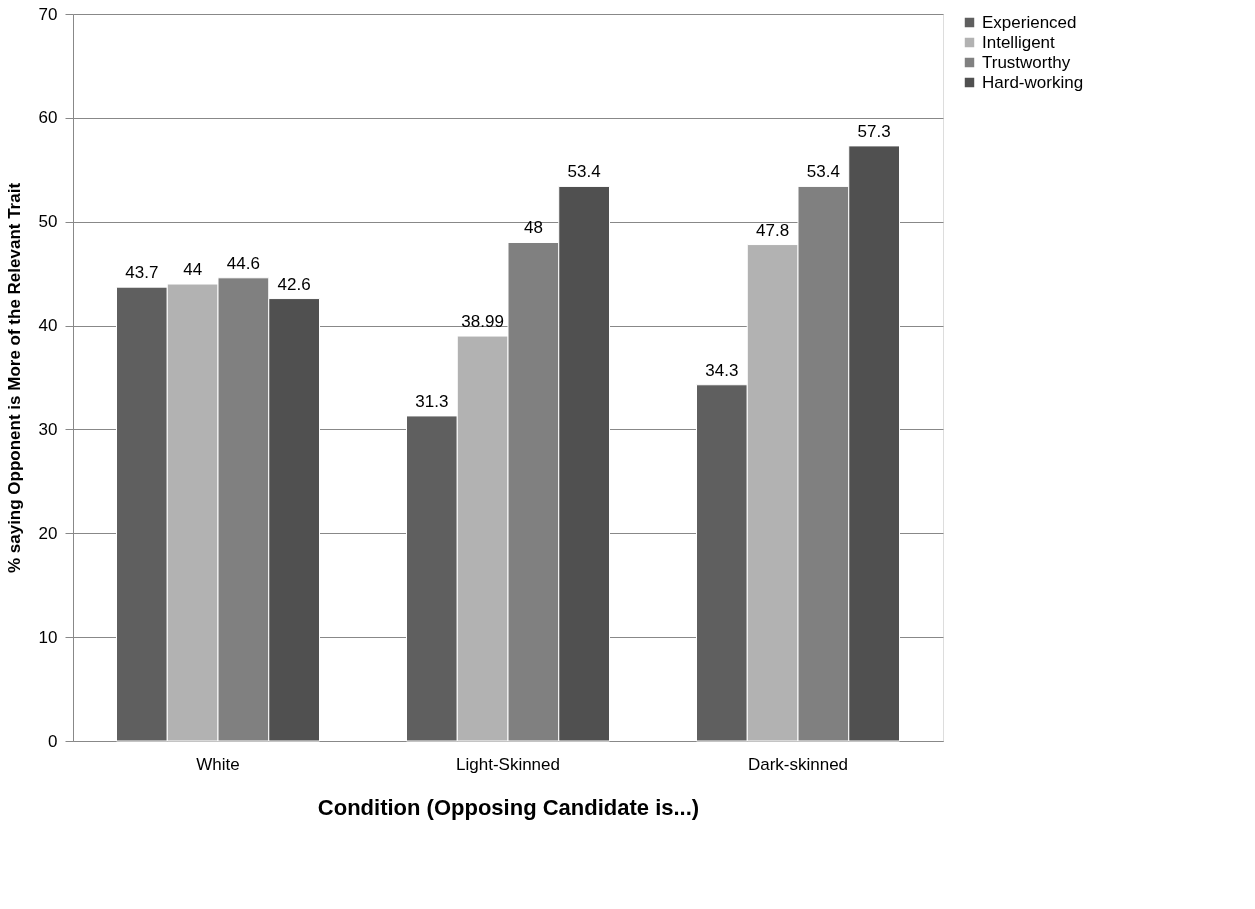 The image size is (1255, 909). I want to click on y-tick-label: 70, so click(48, 14).